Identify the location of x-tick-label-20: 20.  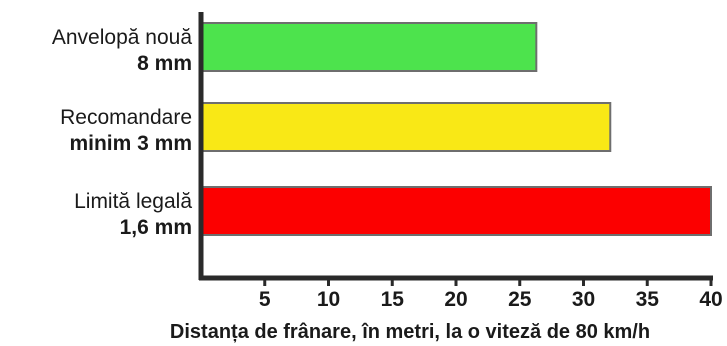
(455, 299).